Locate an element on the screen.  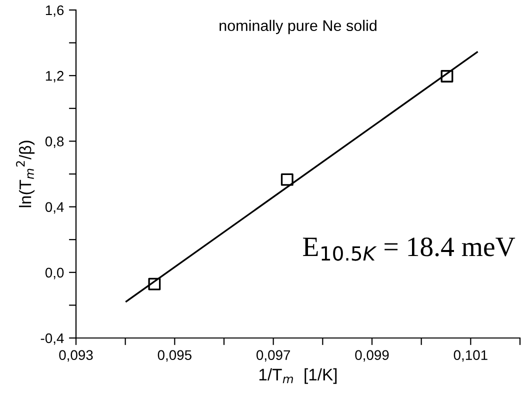
x-tick-label: 0,093 is located at coordinates (76, 356).